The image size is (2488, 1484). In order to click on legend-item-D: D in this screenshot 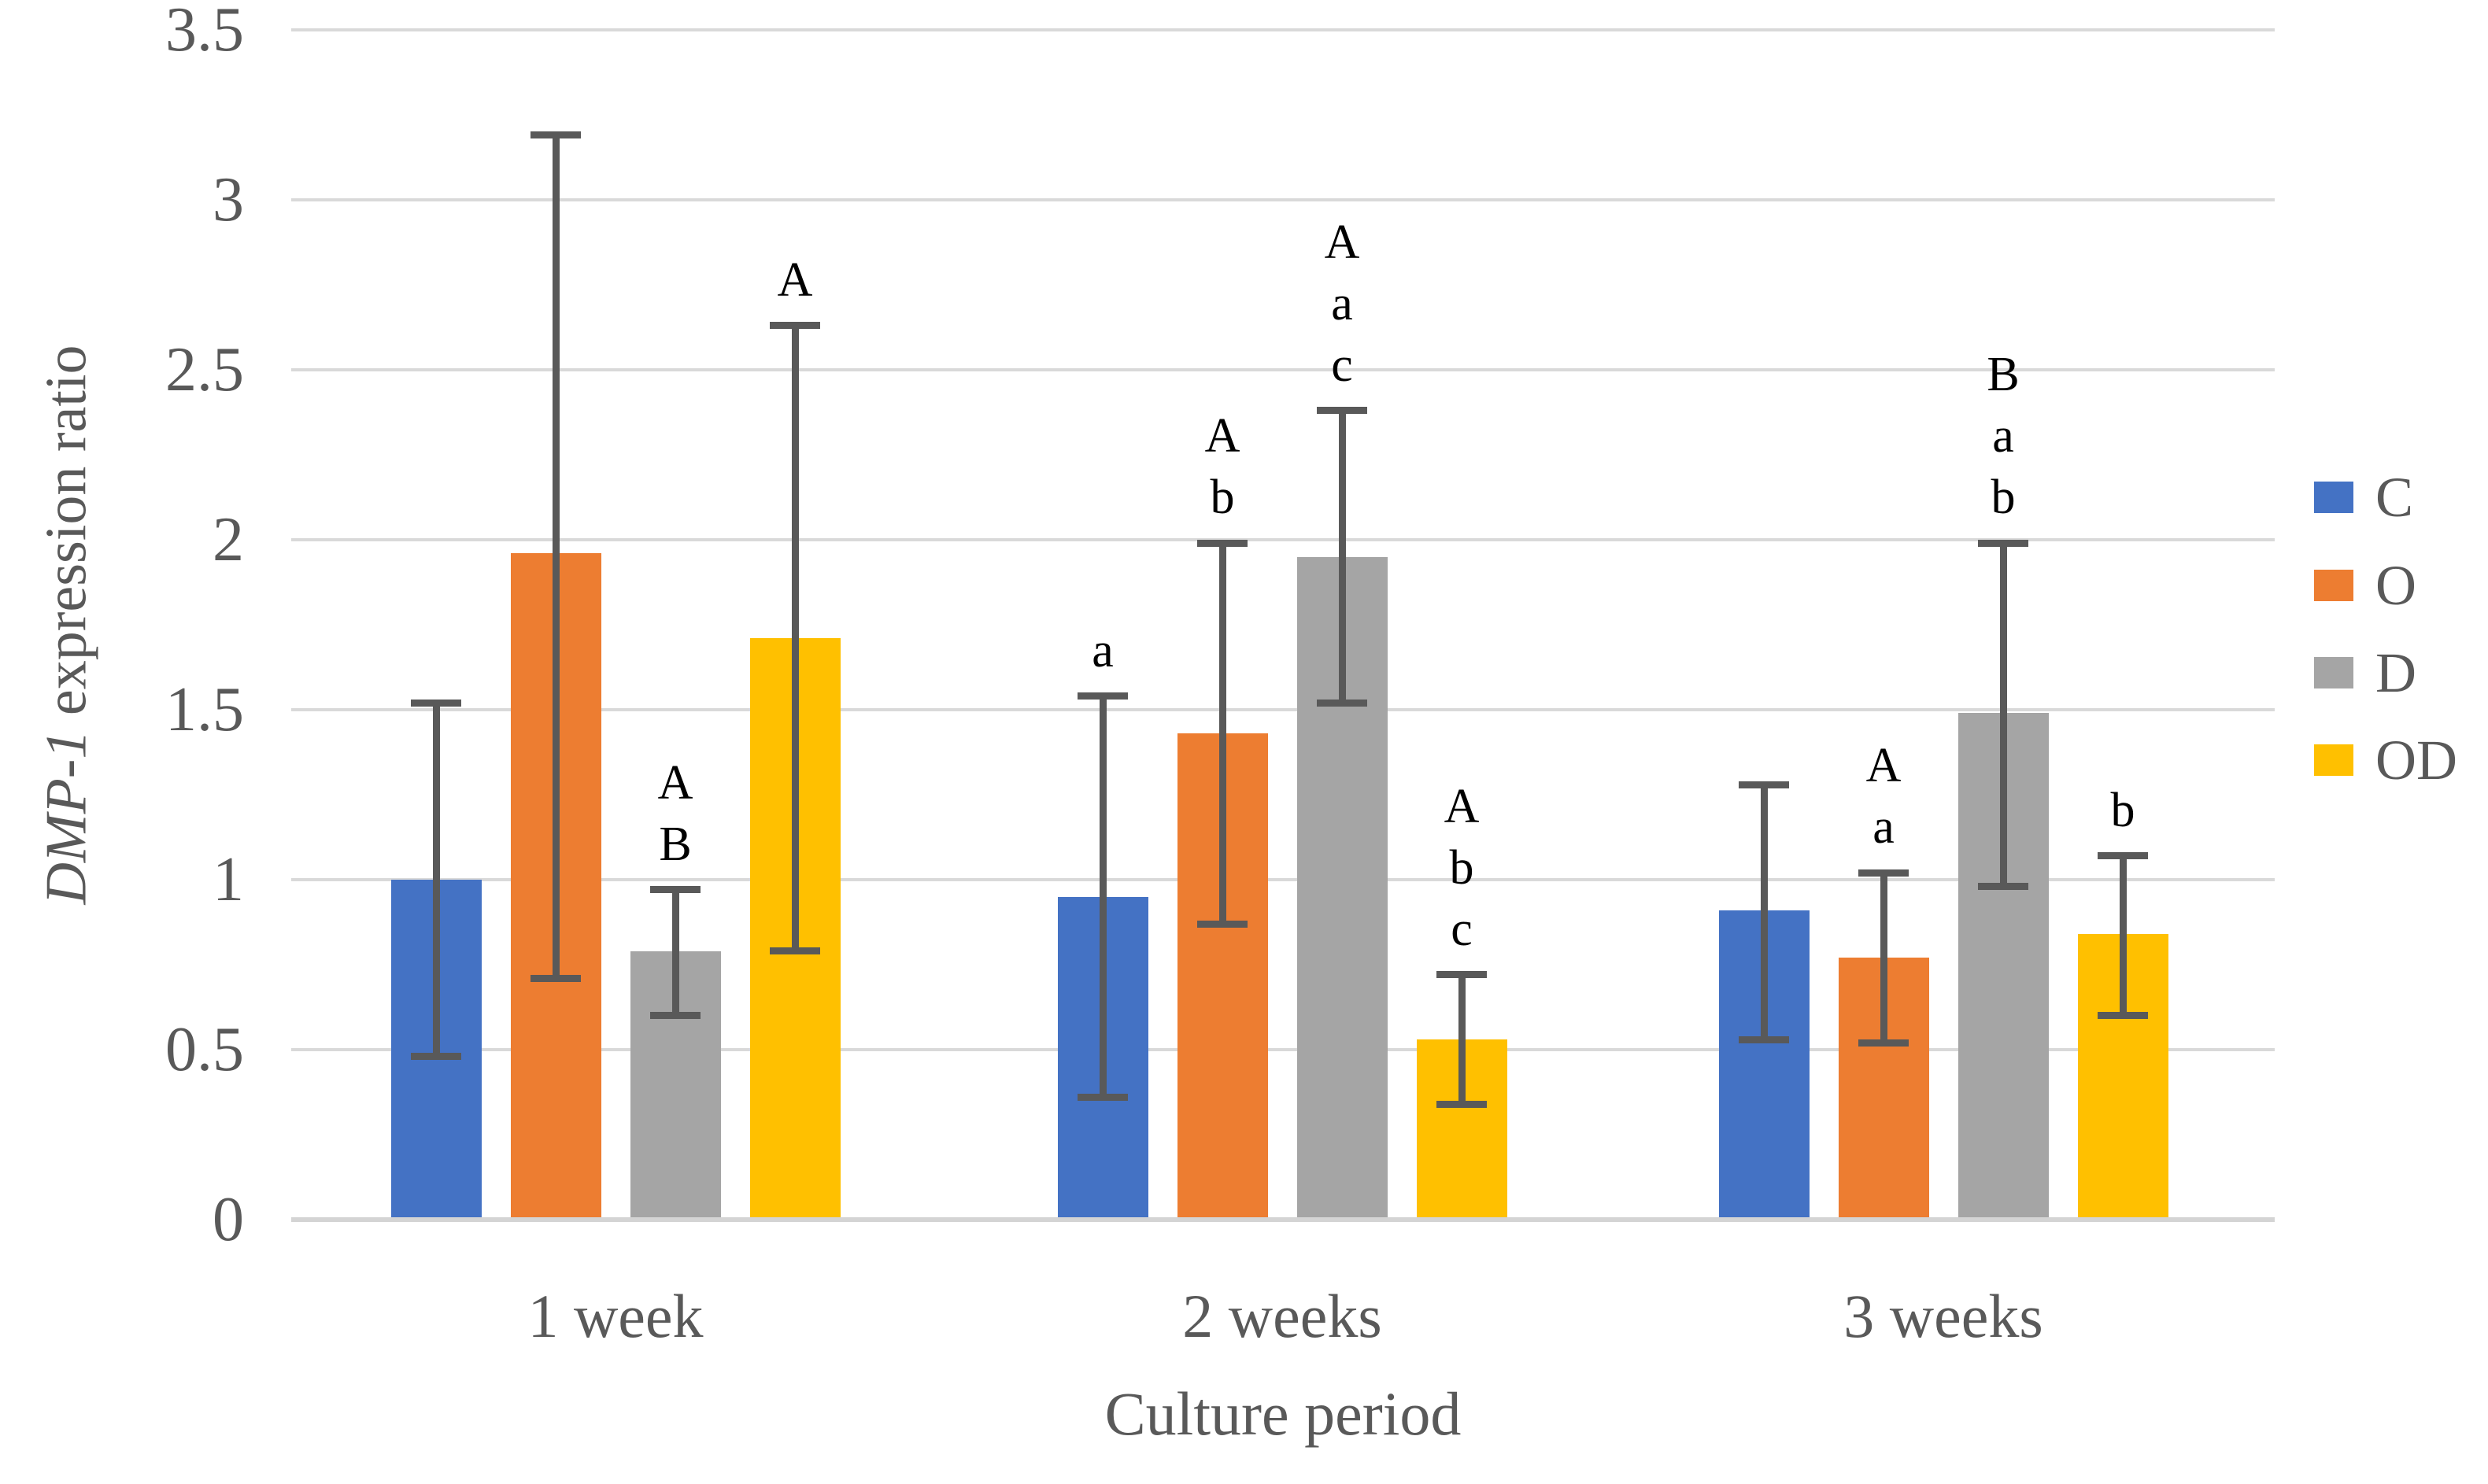, I will do `click(2365, 672)`.